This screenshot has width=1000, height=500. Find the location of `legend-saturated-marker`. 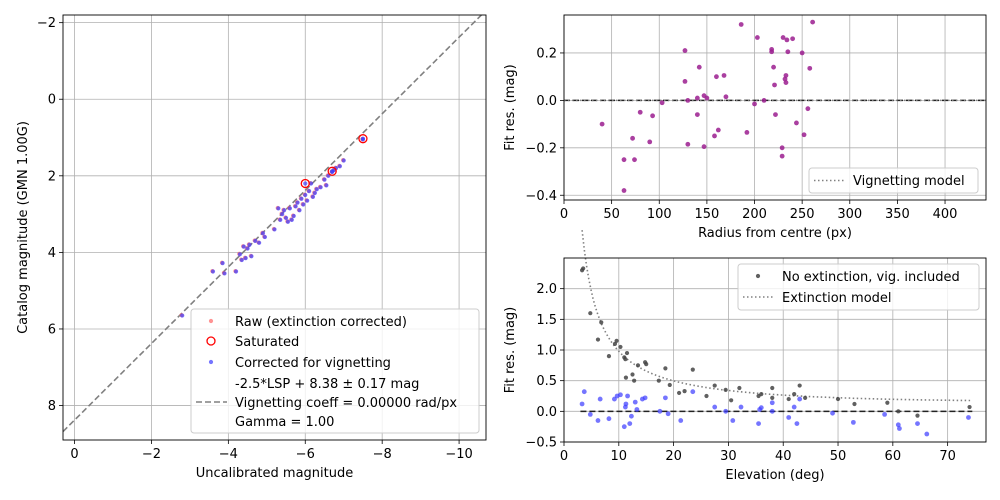

legend-saturated-marker is located at coordinates (211, 341).